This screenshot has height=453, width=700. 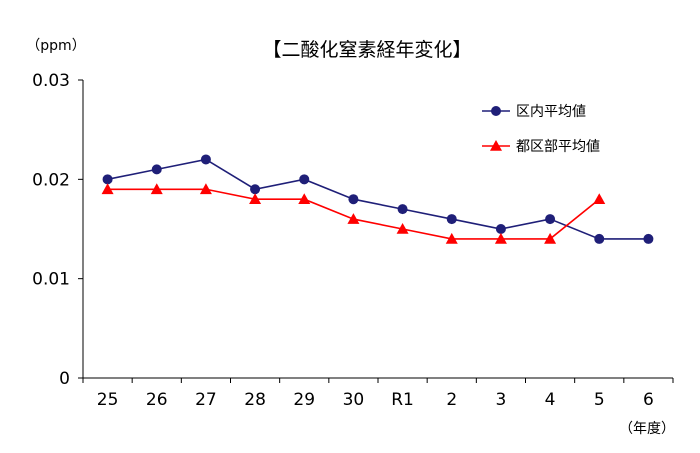 What do you see at coordinates (402, 400) in the screenshot?
I see `x-tick-label: R1` at bounding box center [402, 400].